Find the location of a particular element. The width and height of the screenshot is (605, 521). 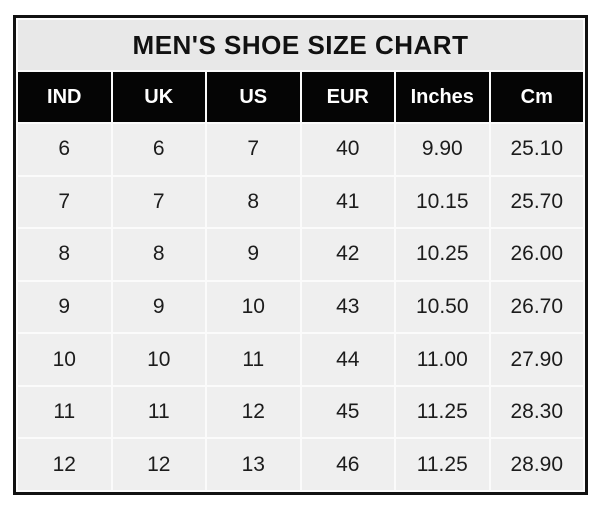

table-cell: 26.70 is located at coordinates (536, 307).